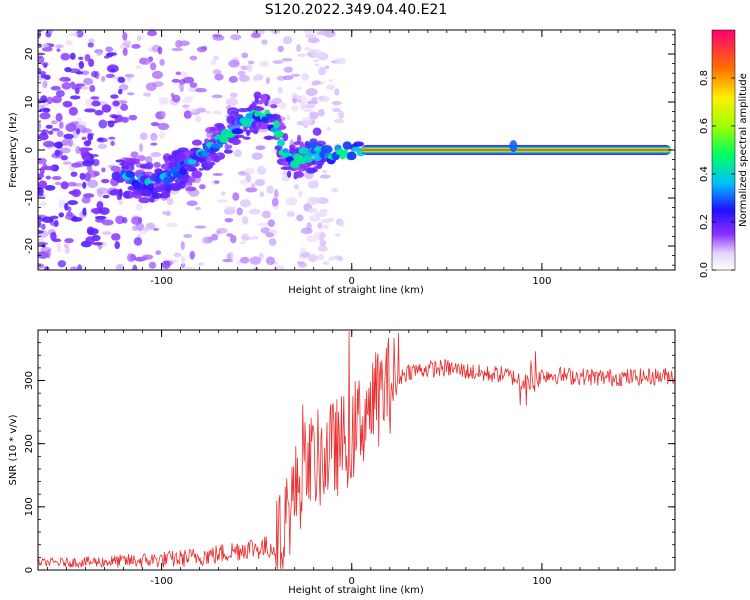 This screenshot has height=600, width=750. What do you see at coordinates (541, 581) in the screenshot?
I see `snr-x-tick-label: 100` at bounding box center [541, 581].